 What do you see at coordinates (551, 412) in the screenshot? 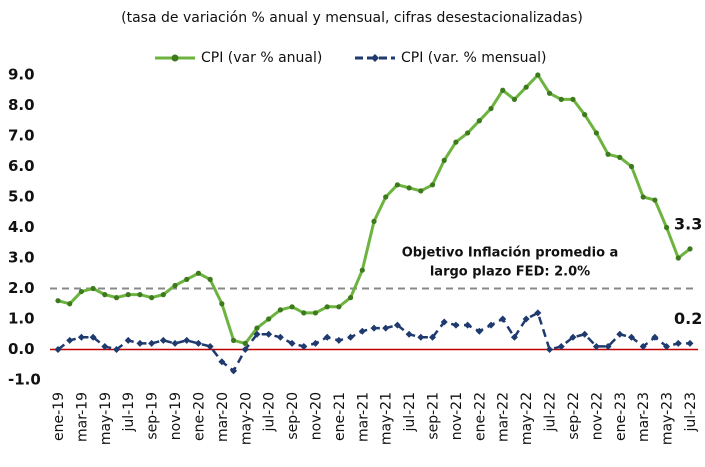
I see `x-tick-label: jul-22` at bounding box center [551, 412].